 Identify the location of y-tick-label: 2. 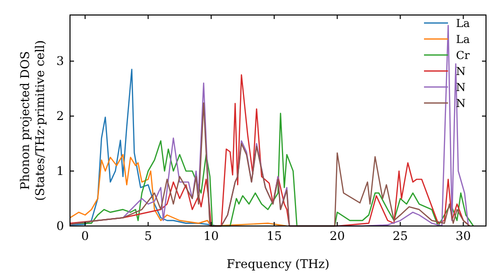
(60, 116).